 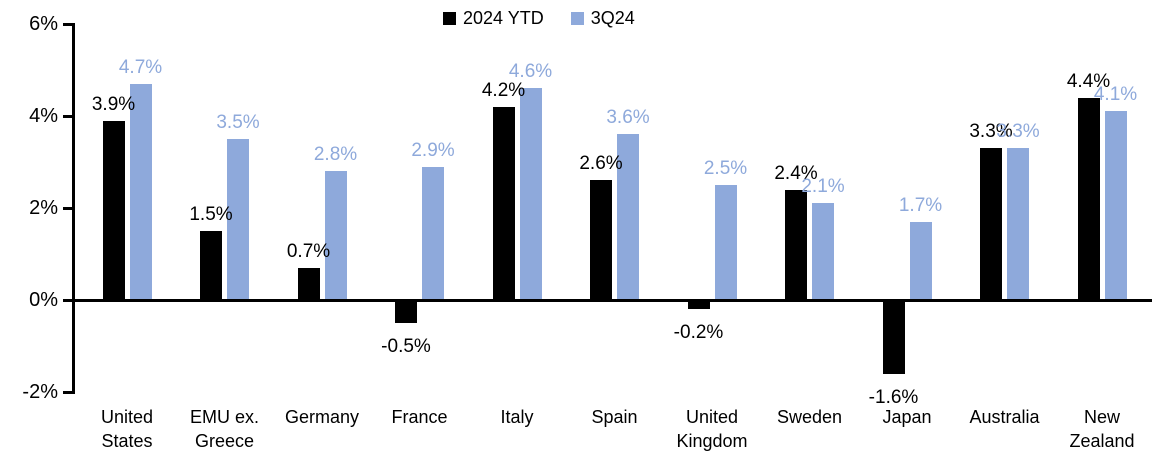 I want to click on data-label-2024-ytd-new-zealand: 4.4%, so click(x=1088, y=81).